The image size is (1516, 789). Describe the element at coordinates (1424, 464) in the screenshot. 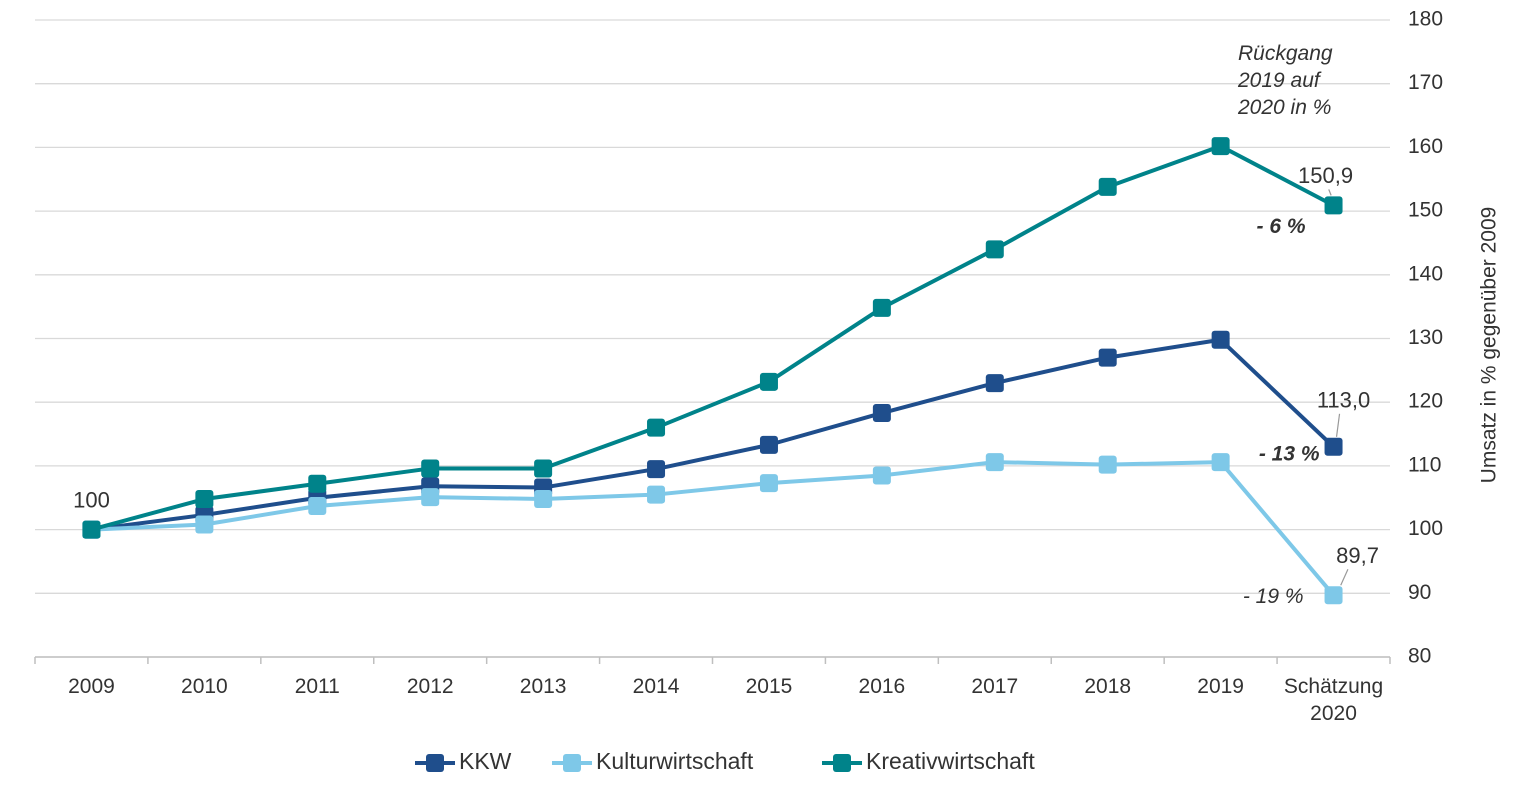

I see `y-tick-label: 110` at that location.